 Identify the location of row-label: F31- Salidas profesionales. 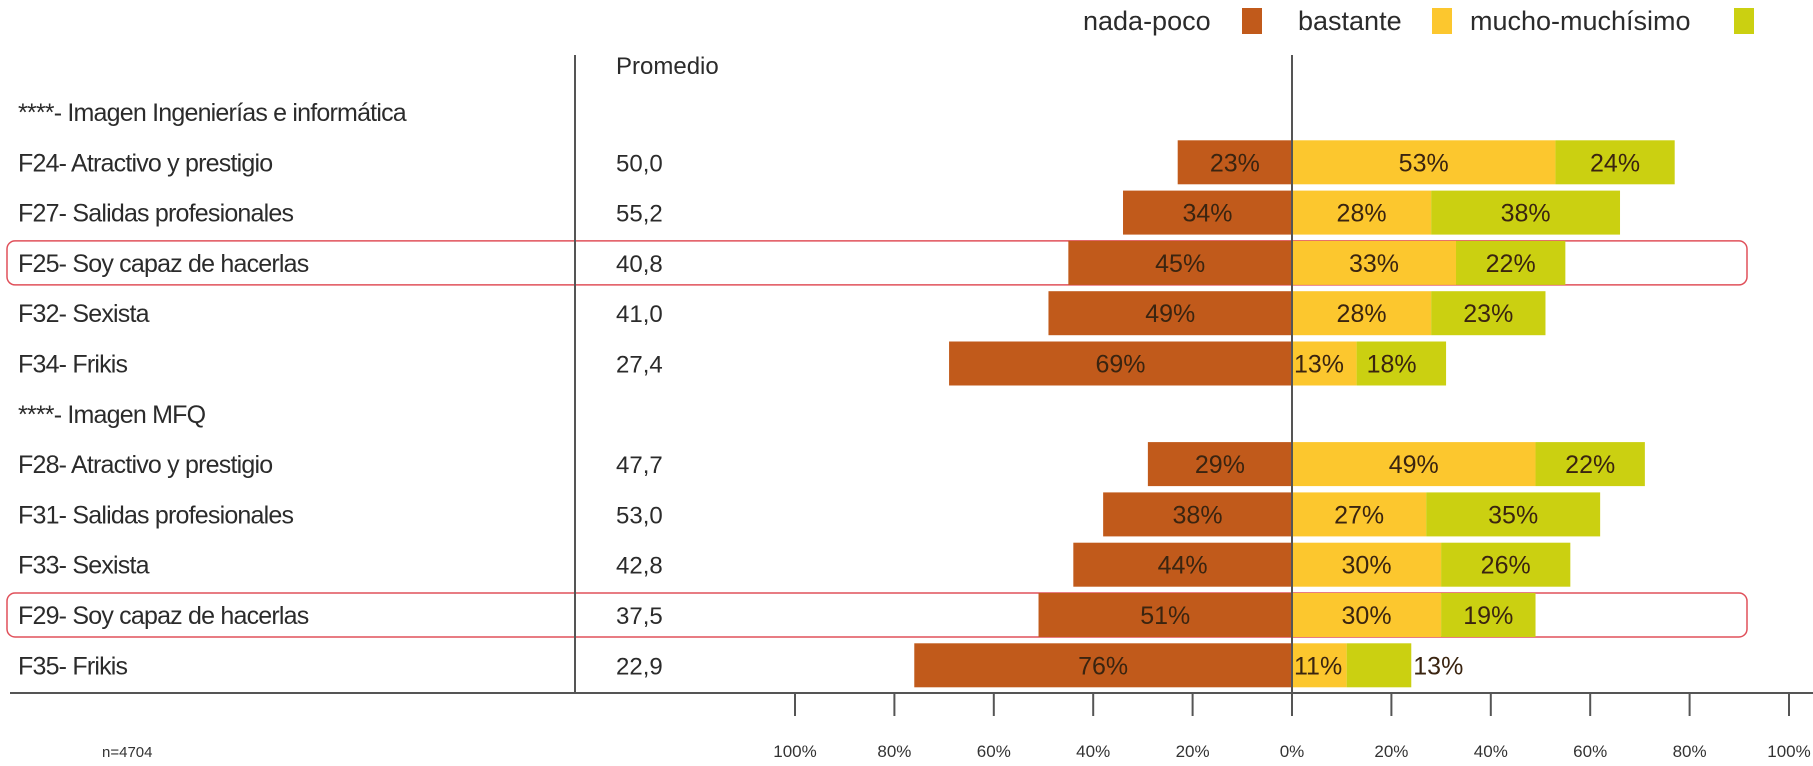
(155, 515).